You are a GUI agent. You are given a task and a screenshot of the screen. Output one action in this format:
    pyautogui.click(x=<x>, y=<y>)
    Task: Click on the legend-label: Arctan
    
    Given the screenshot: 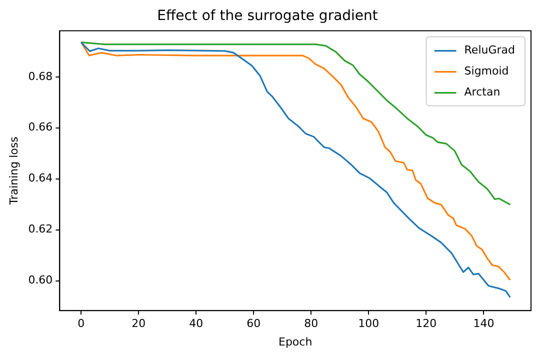 What is the action you would take?
    pyautogui.click(x=482, y=92)
    